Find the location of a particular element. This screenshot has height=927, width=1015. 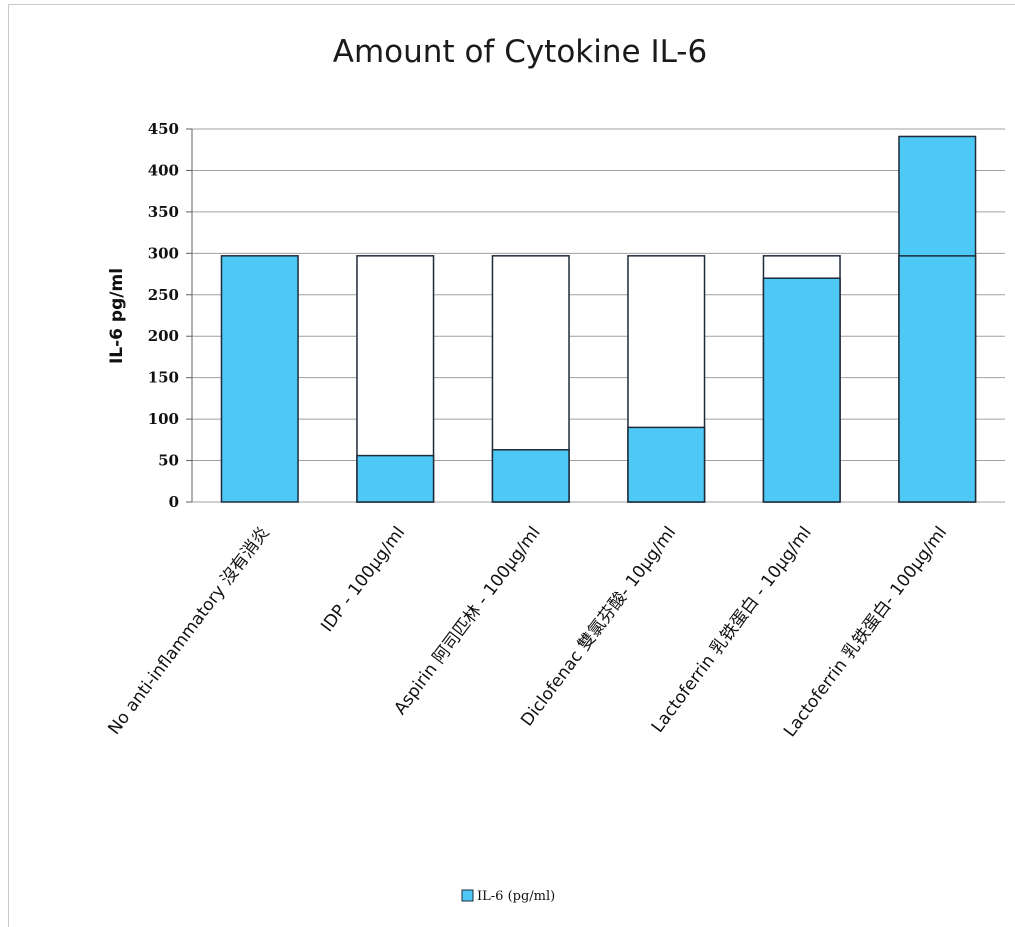

y-tick-label: 0 is located at coordinates (174, 502).